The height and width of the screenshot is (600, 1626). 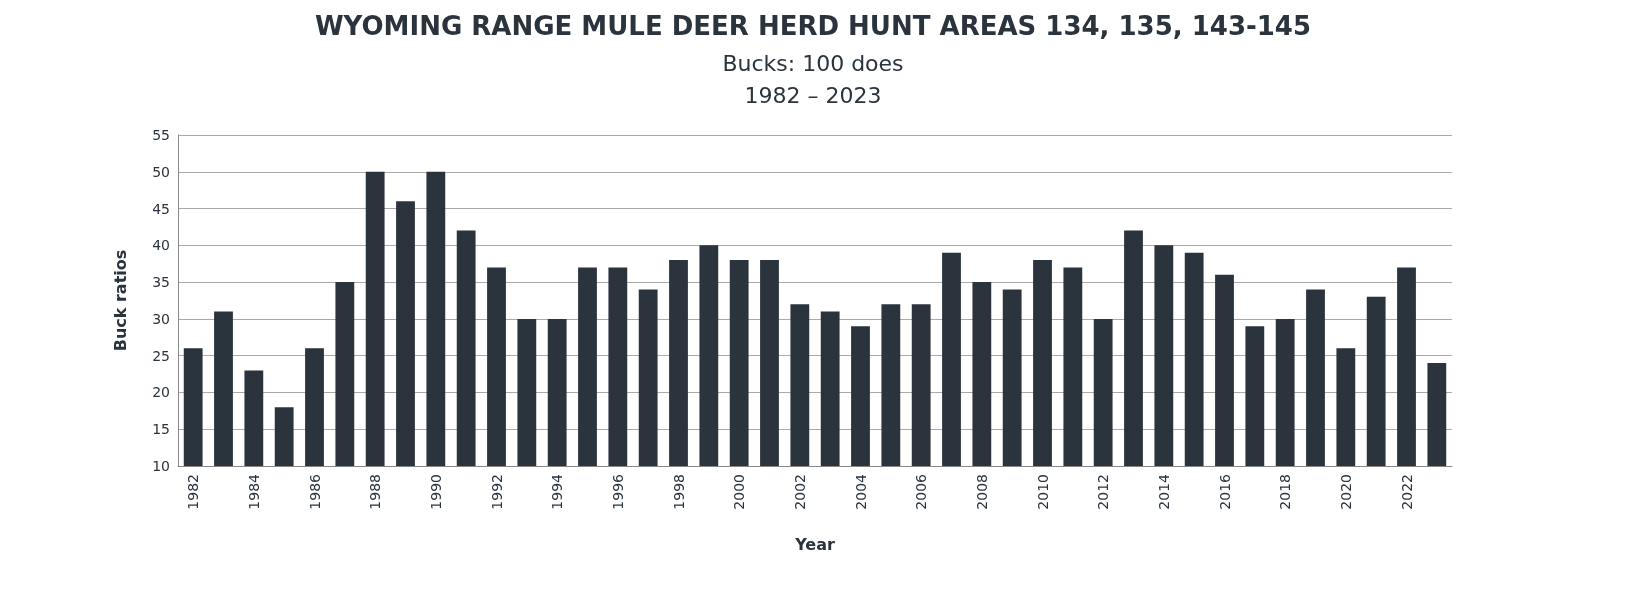 What do you see at coordinates (161, 135) in the screenshot?
I see `y-tick-label: 55` at bounding box center [161, 135].